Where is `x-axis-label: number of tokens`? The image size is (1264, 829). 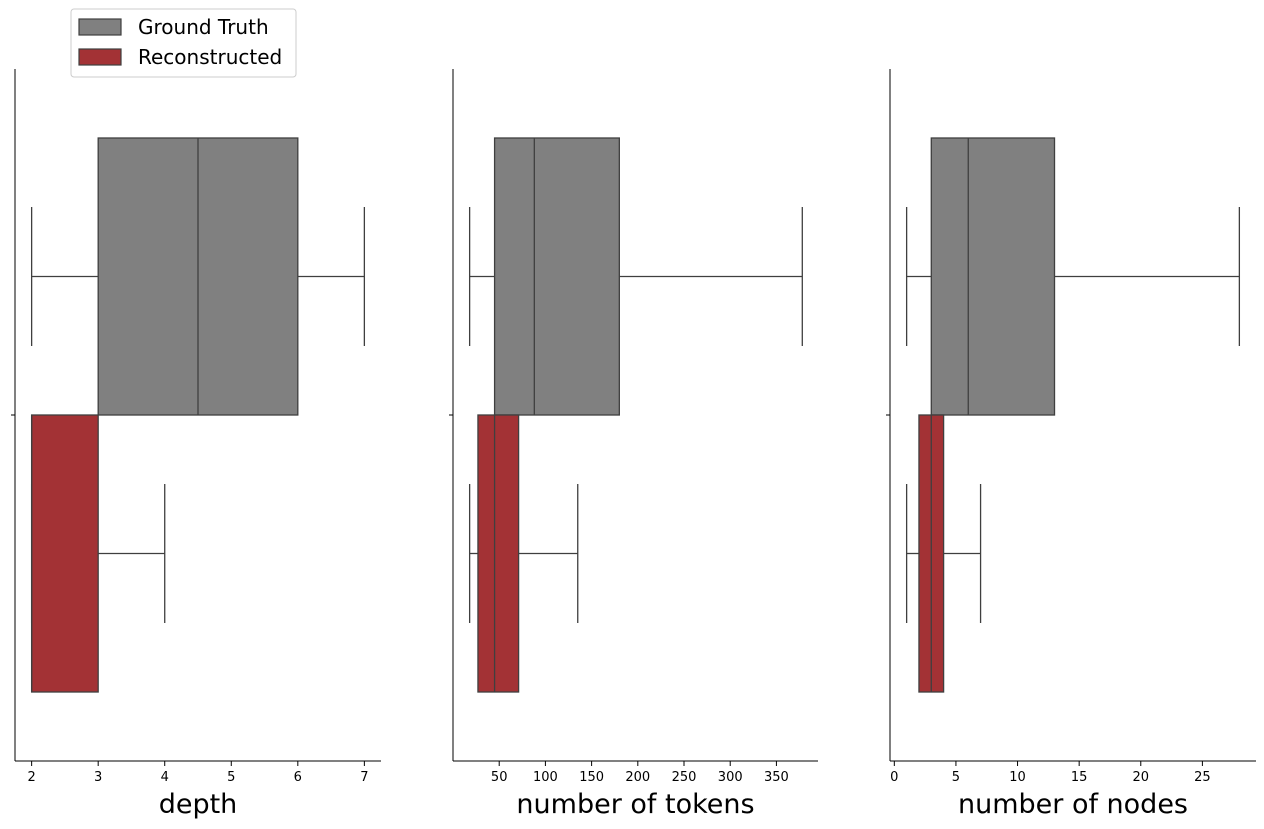
x-axis-label: number of tokens is located at coordinates (635, 804).